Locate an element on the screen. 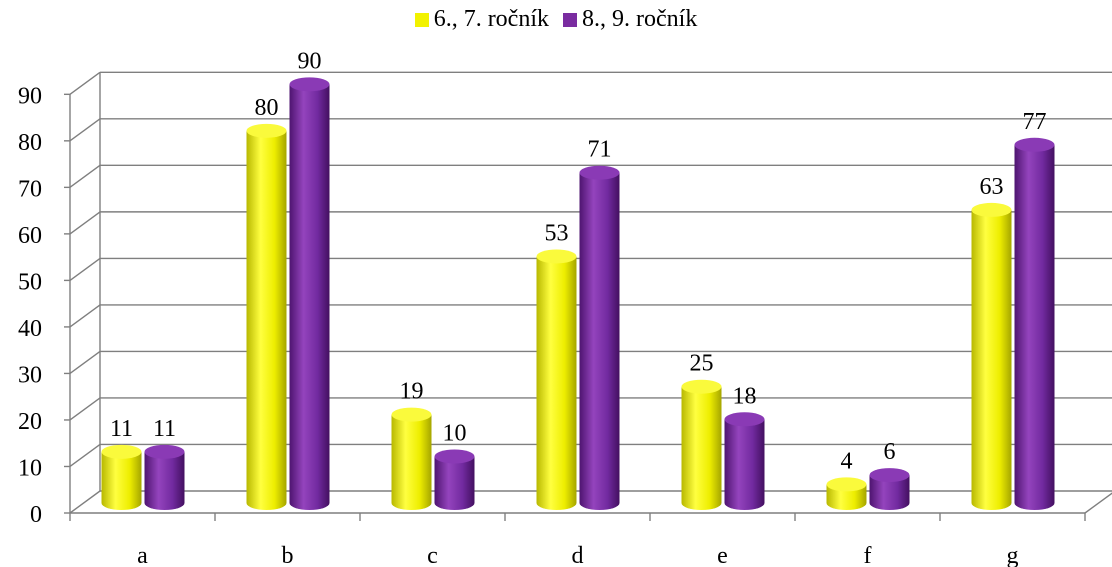  data-label-f-series-1: 4 is located at coordinates (847, 461).